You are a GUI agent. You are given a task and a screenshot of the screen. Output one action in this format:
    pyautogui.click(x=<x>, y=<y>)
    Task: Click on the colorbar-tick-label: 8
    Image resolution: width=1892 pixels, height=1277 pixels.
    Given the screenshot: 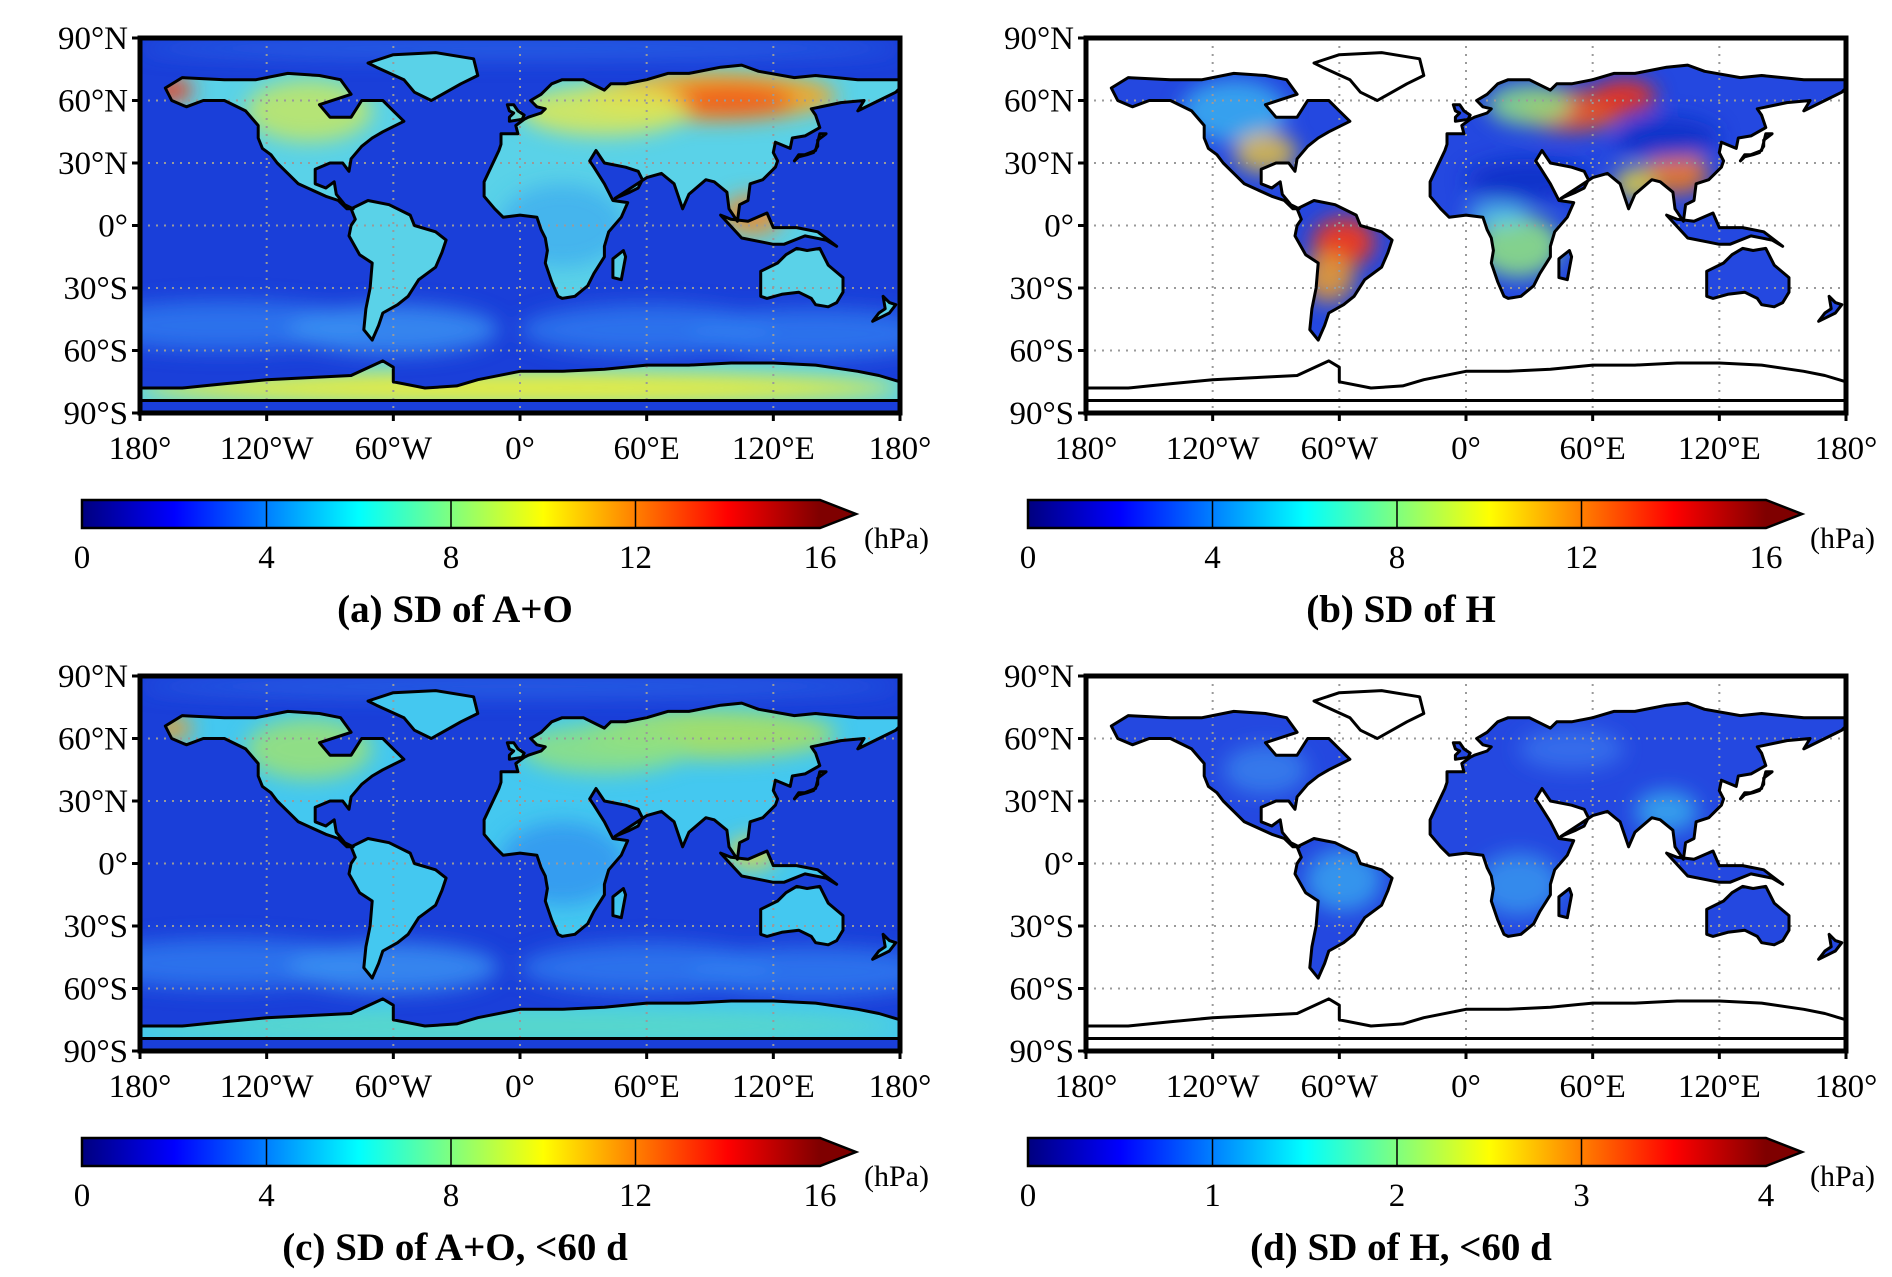 What is the action you would take?
    pyautogui.click(x=451, y=1196)
    